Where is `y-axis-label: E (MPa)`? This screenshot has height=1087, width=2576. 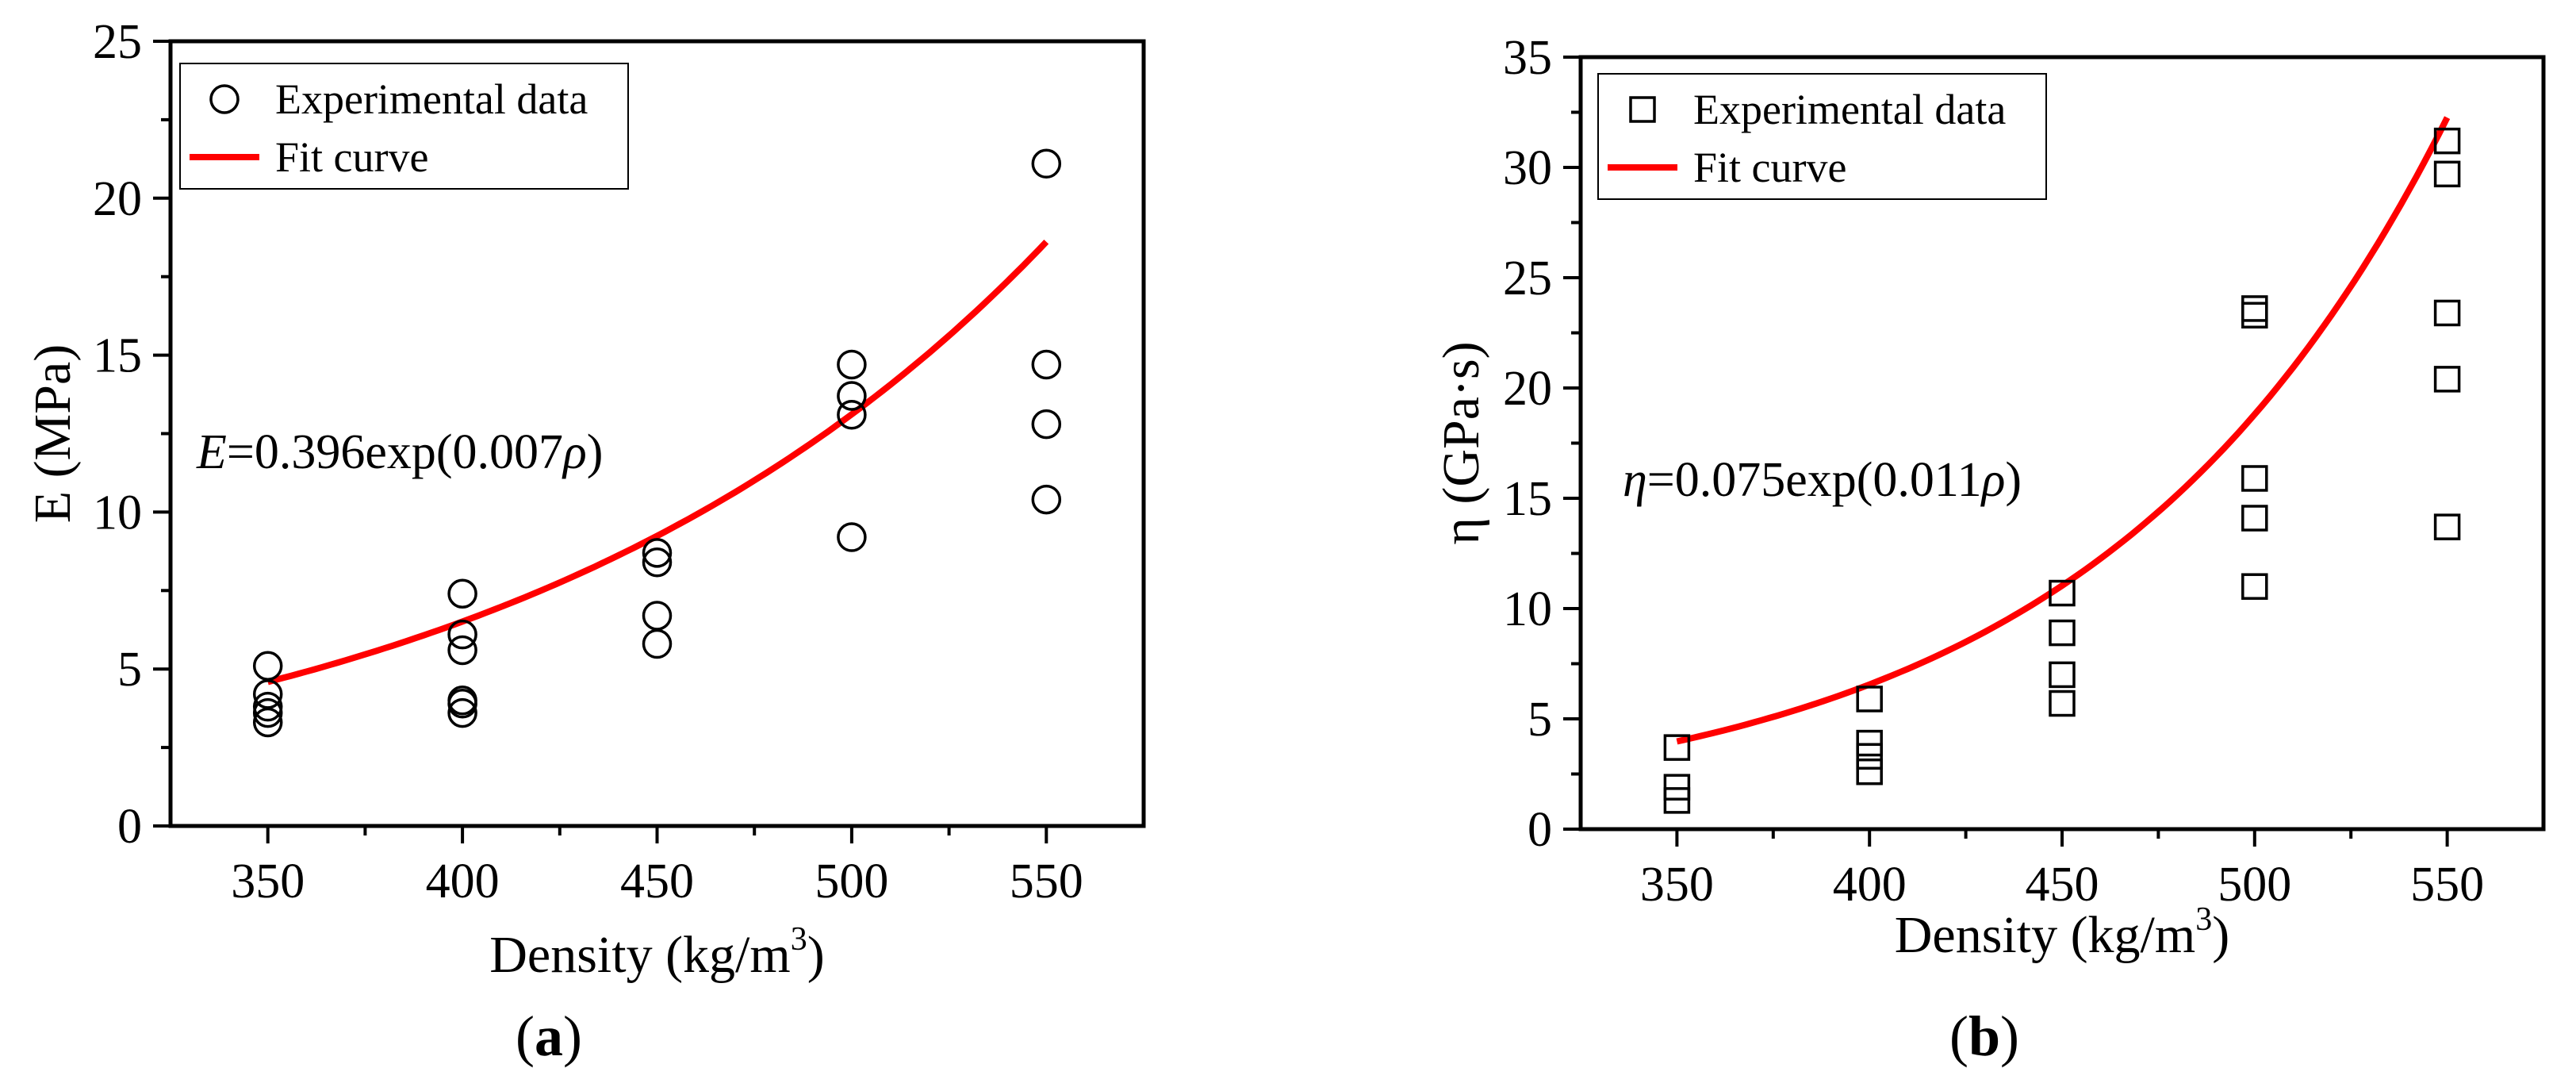
y-axis-label: E (MPa) is located at coordinates (53, 433).